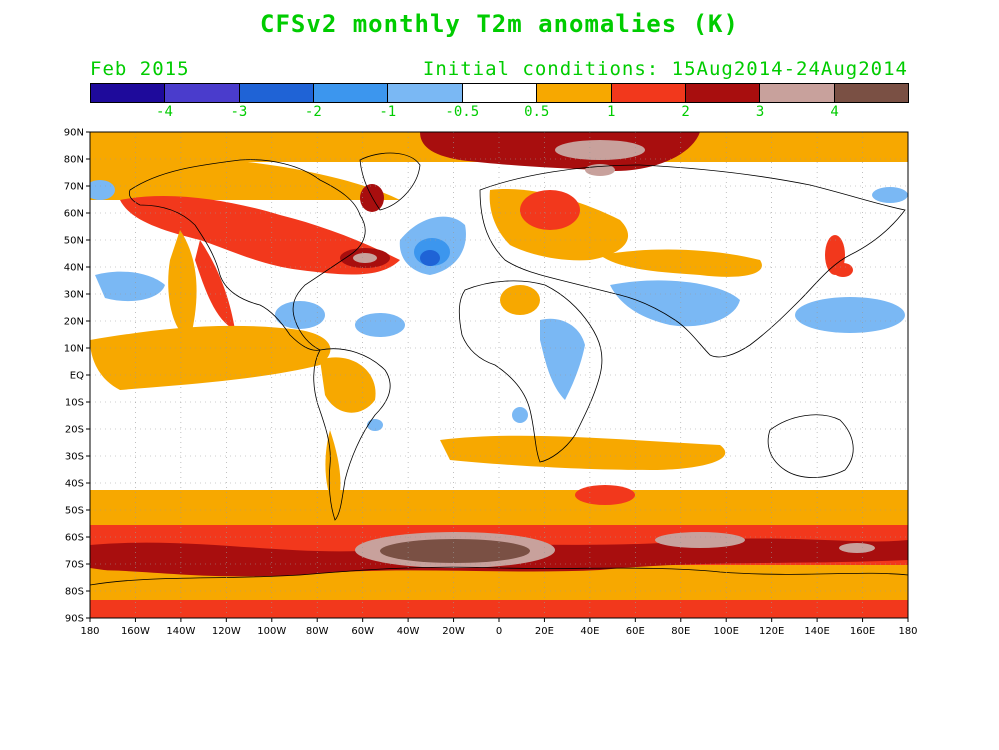  Describe the element at coordinates (74, 619) in the screenshot. I see `lat-label: 90S` at that location.